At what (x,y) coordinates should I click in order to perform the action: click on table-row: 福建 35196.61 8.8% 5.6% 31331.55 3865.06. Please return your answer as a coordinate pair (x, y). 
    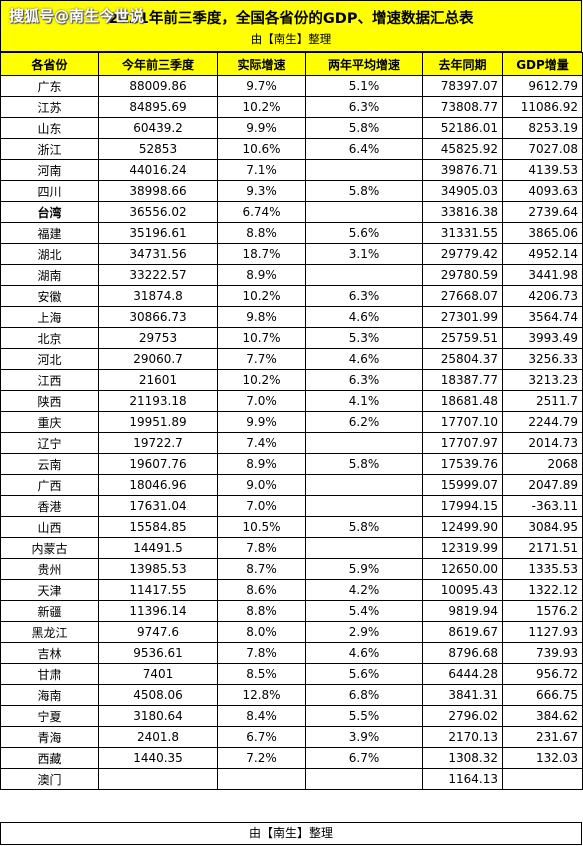
    Looking at the image, I should click on (291, 233).